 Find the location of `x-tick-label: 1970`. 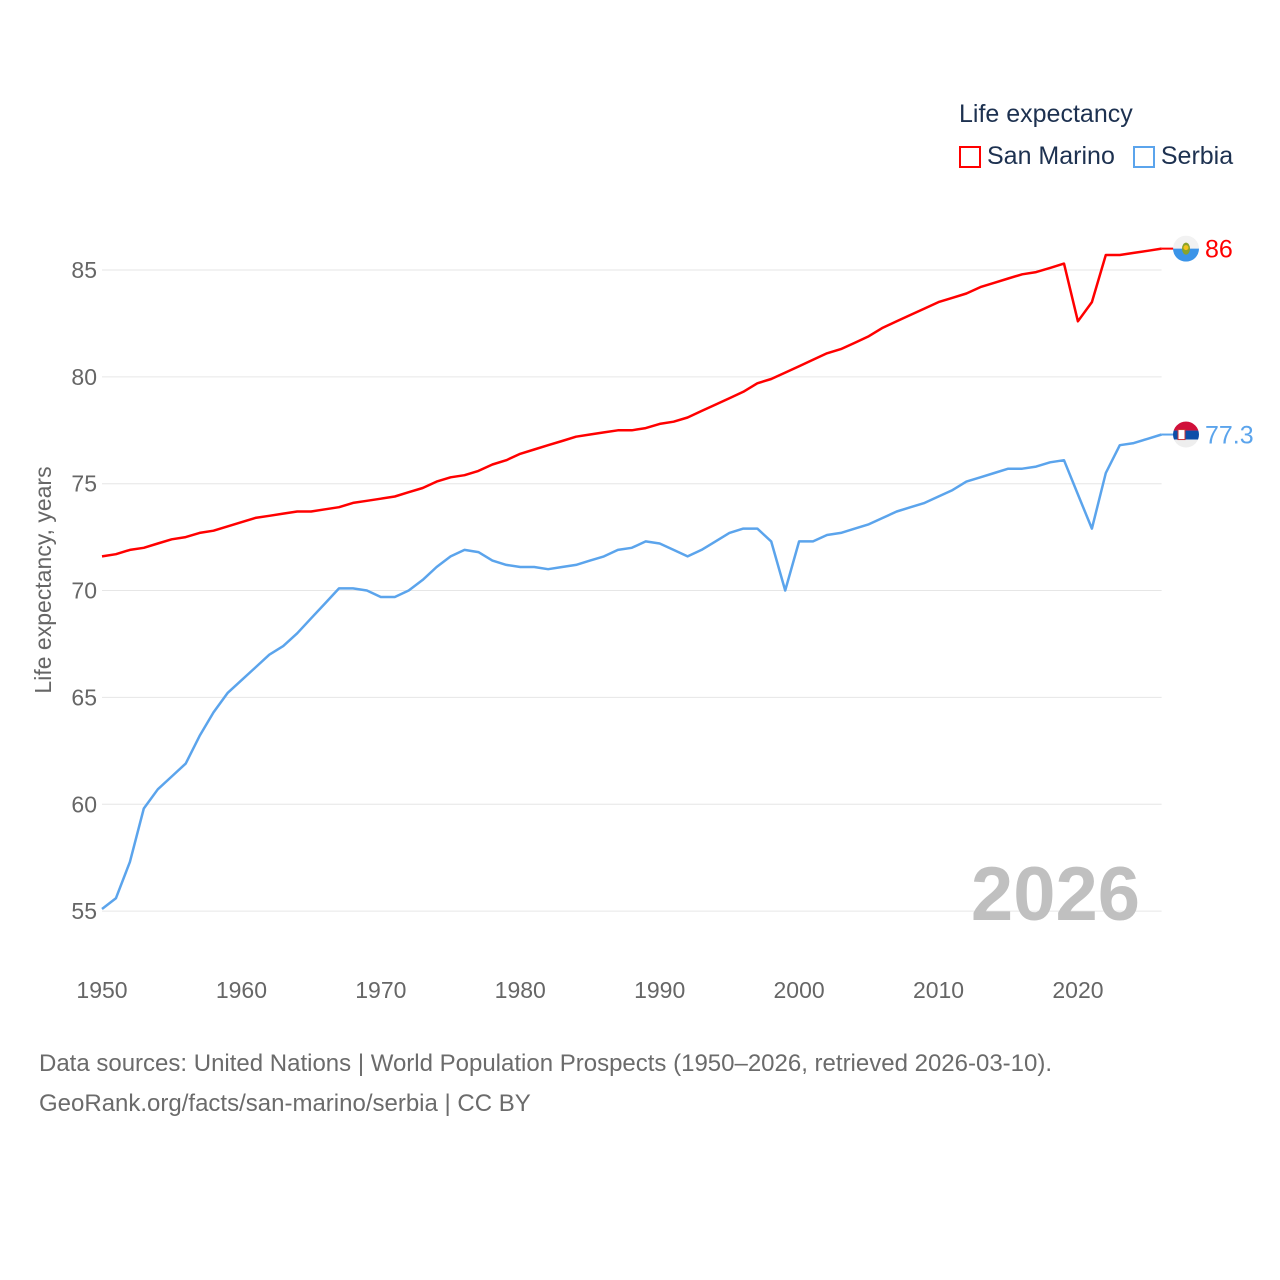

x-tick-label: 1970 is located at coordinates (380, 990).